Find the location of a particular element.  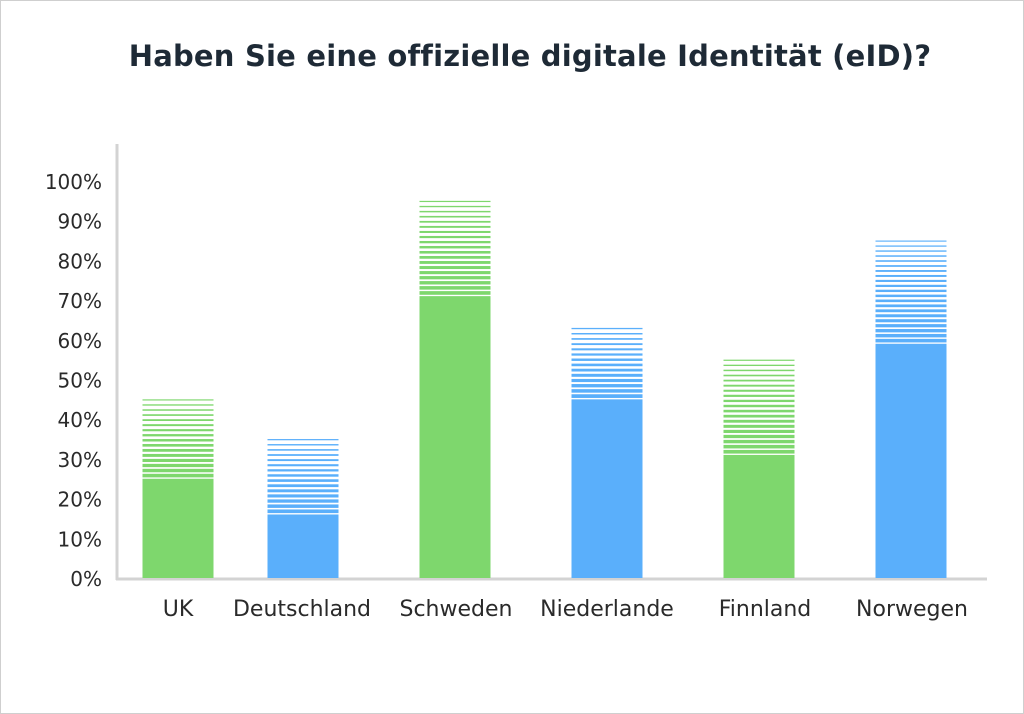

y-tick-label: 30% is located at coordinates (80, 460).